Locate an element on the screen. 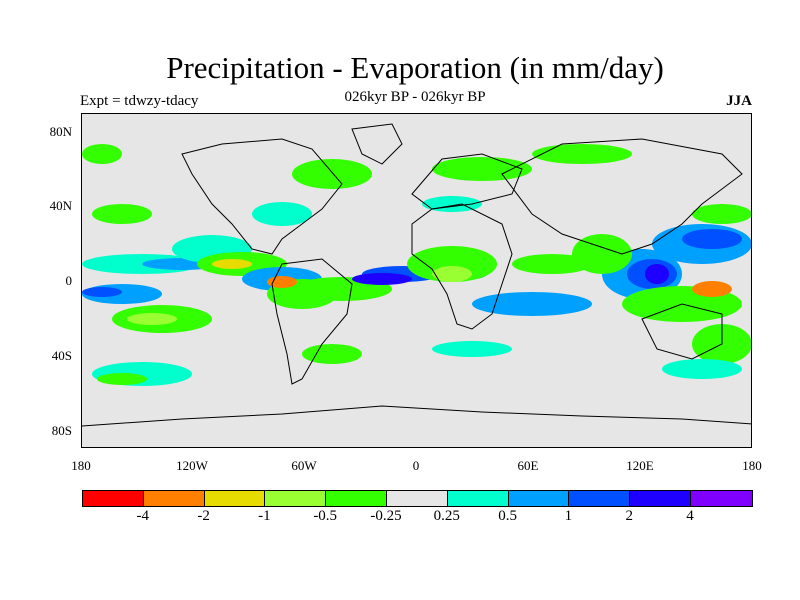 The width and height of the screenshot is (800, 600). colorbar-label: 0.5 is located at coordinates (507, 516).